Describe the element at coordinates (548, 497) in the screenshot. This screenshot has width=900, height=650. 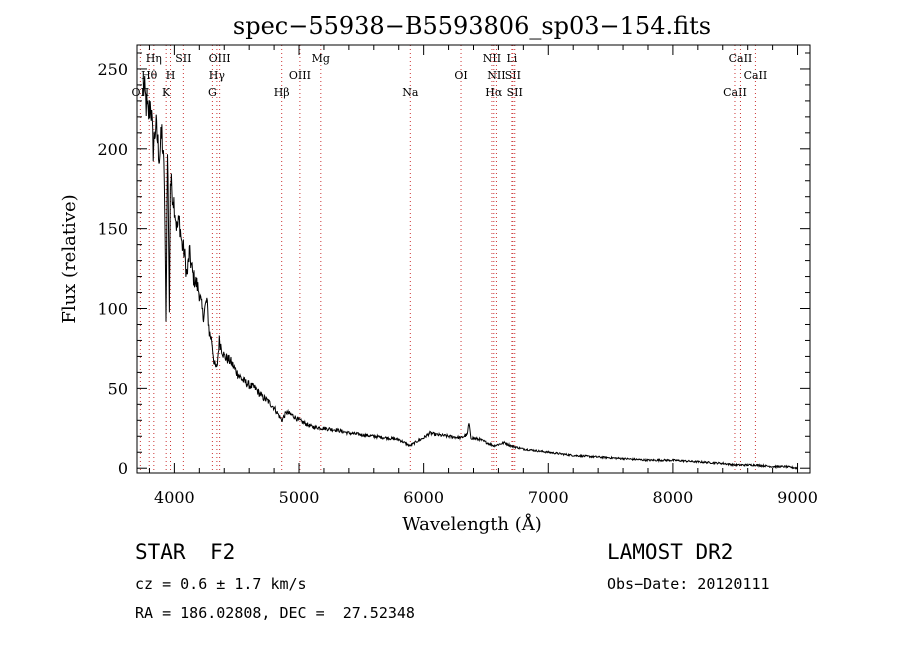
I see `x-tick-label-3: 7000` at that location.